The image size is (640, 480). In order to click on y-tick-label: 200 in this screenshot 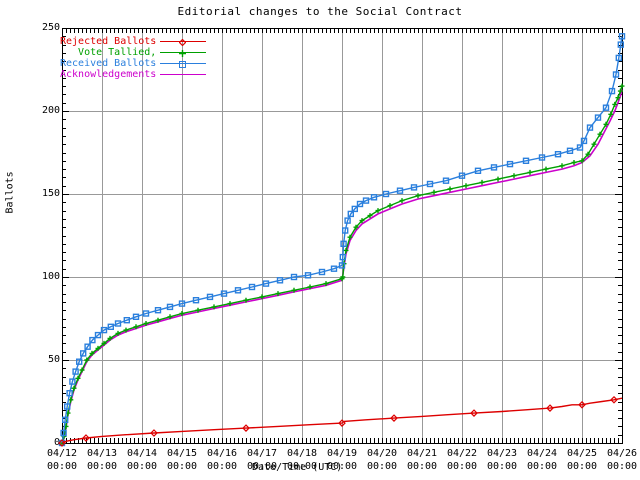, I will do `click(50, 110)`.